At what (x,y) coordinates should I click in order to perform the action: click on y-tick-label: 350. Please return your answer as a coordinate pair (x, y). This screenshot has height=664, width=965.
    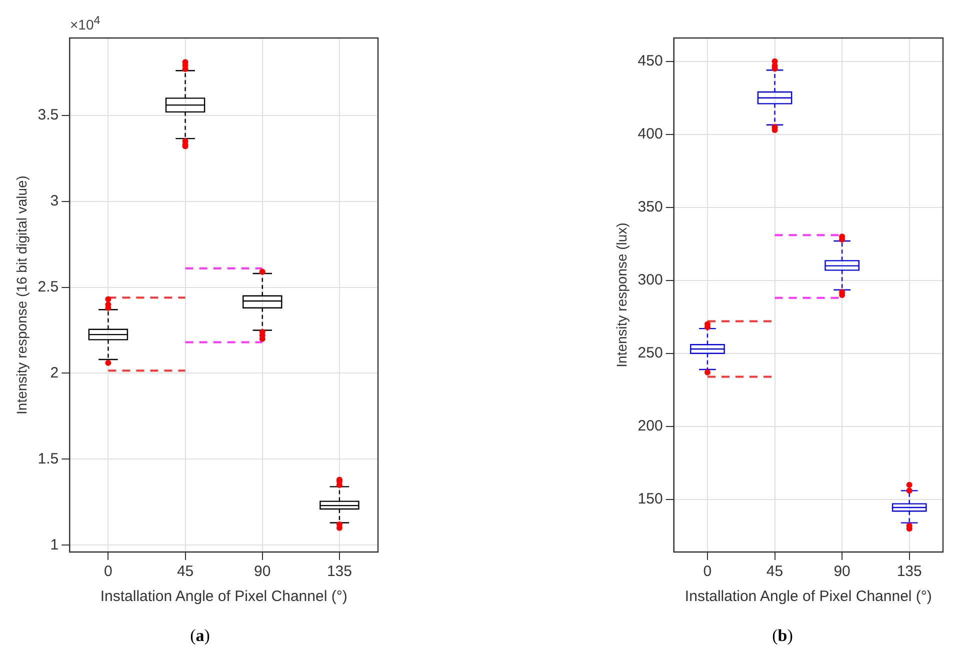
    Looking at the image, I should click on (650, 207).